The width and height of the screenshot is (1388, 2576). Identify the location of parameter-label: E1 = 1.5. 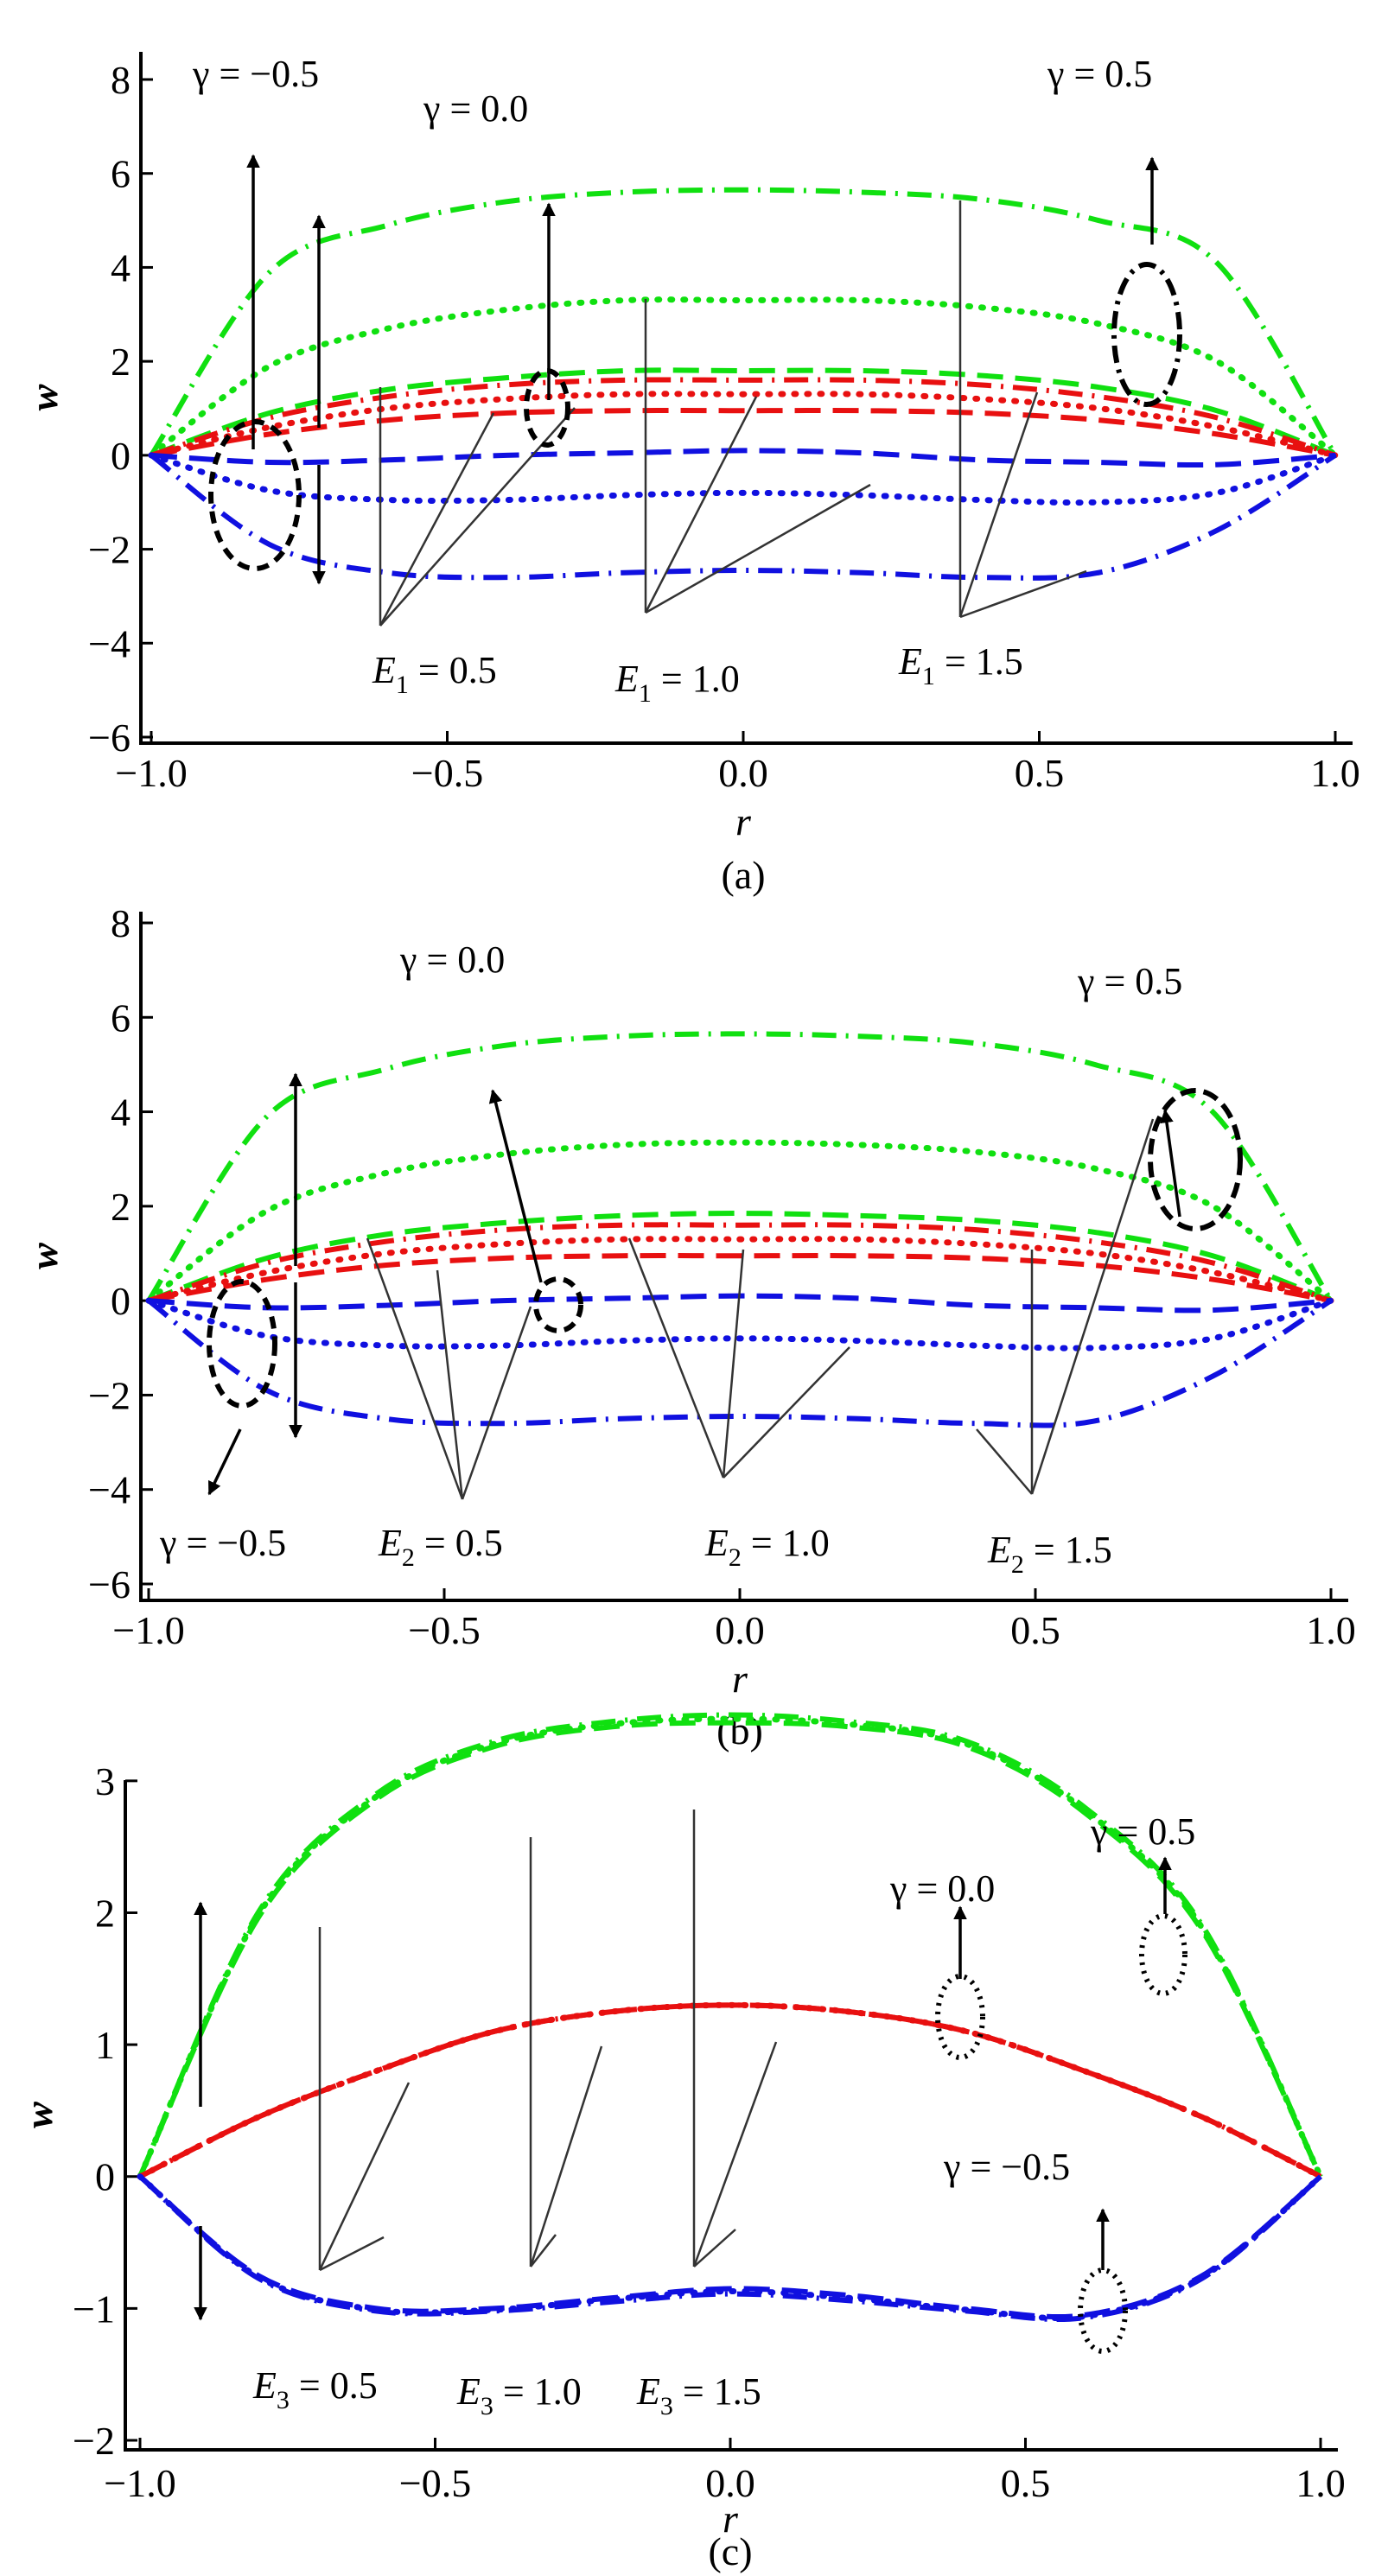
(960, 665).